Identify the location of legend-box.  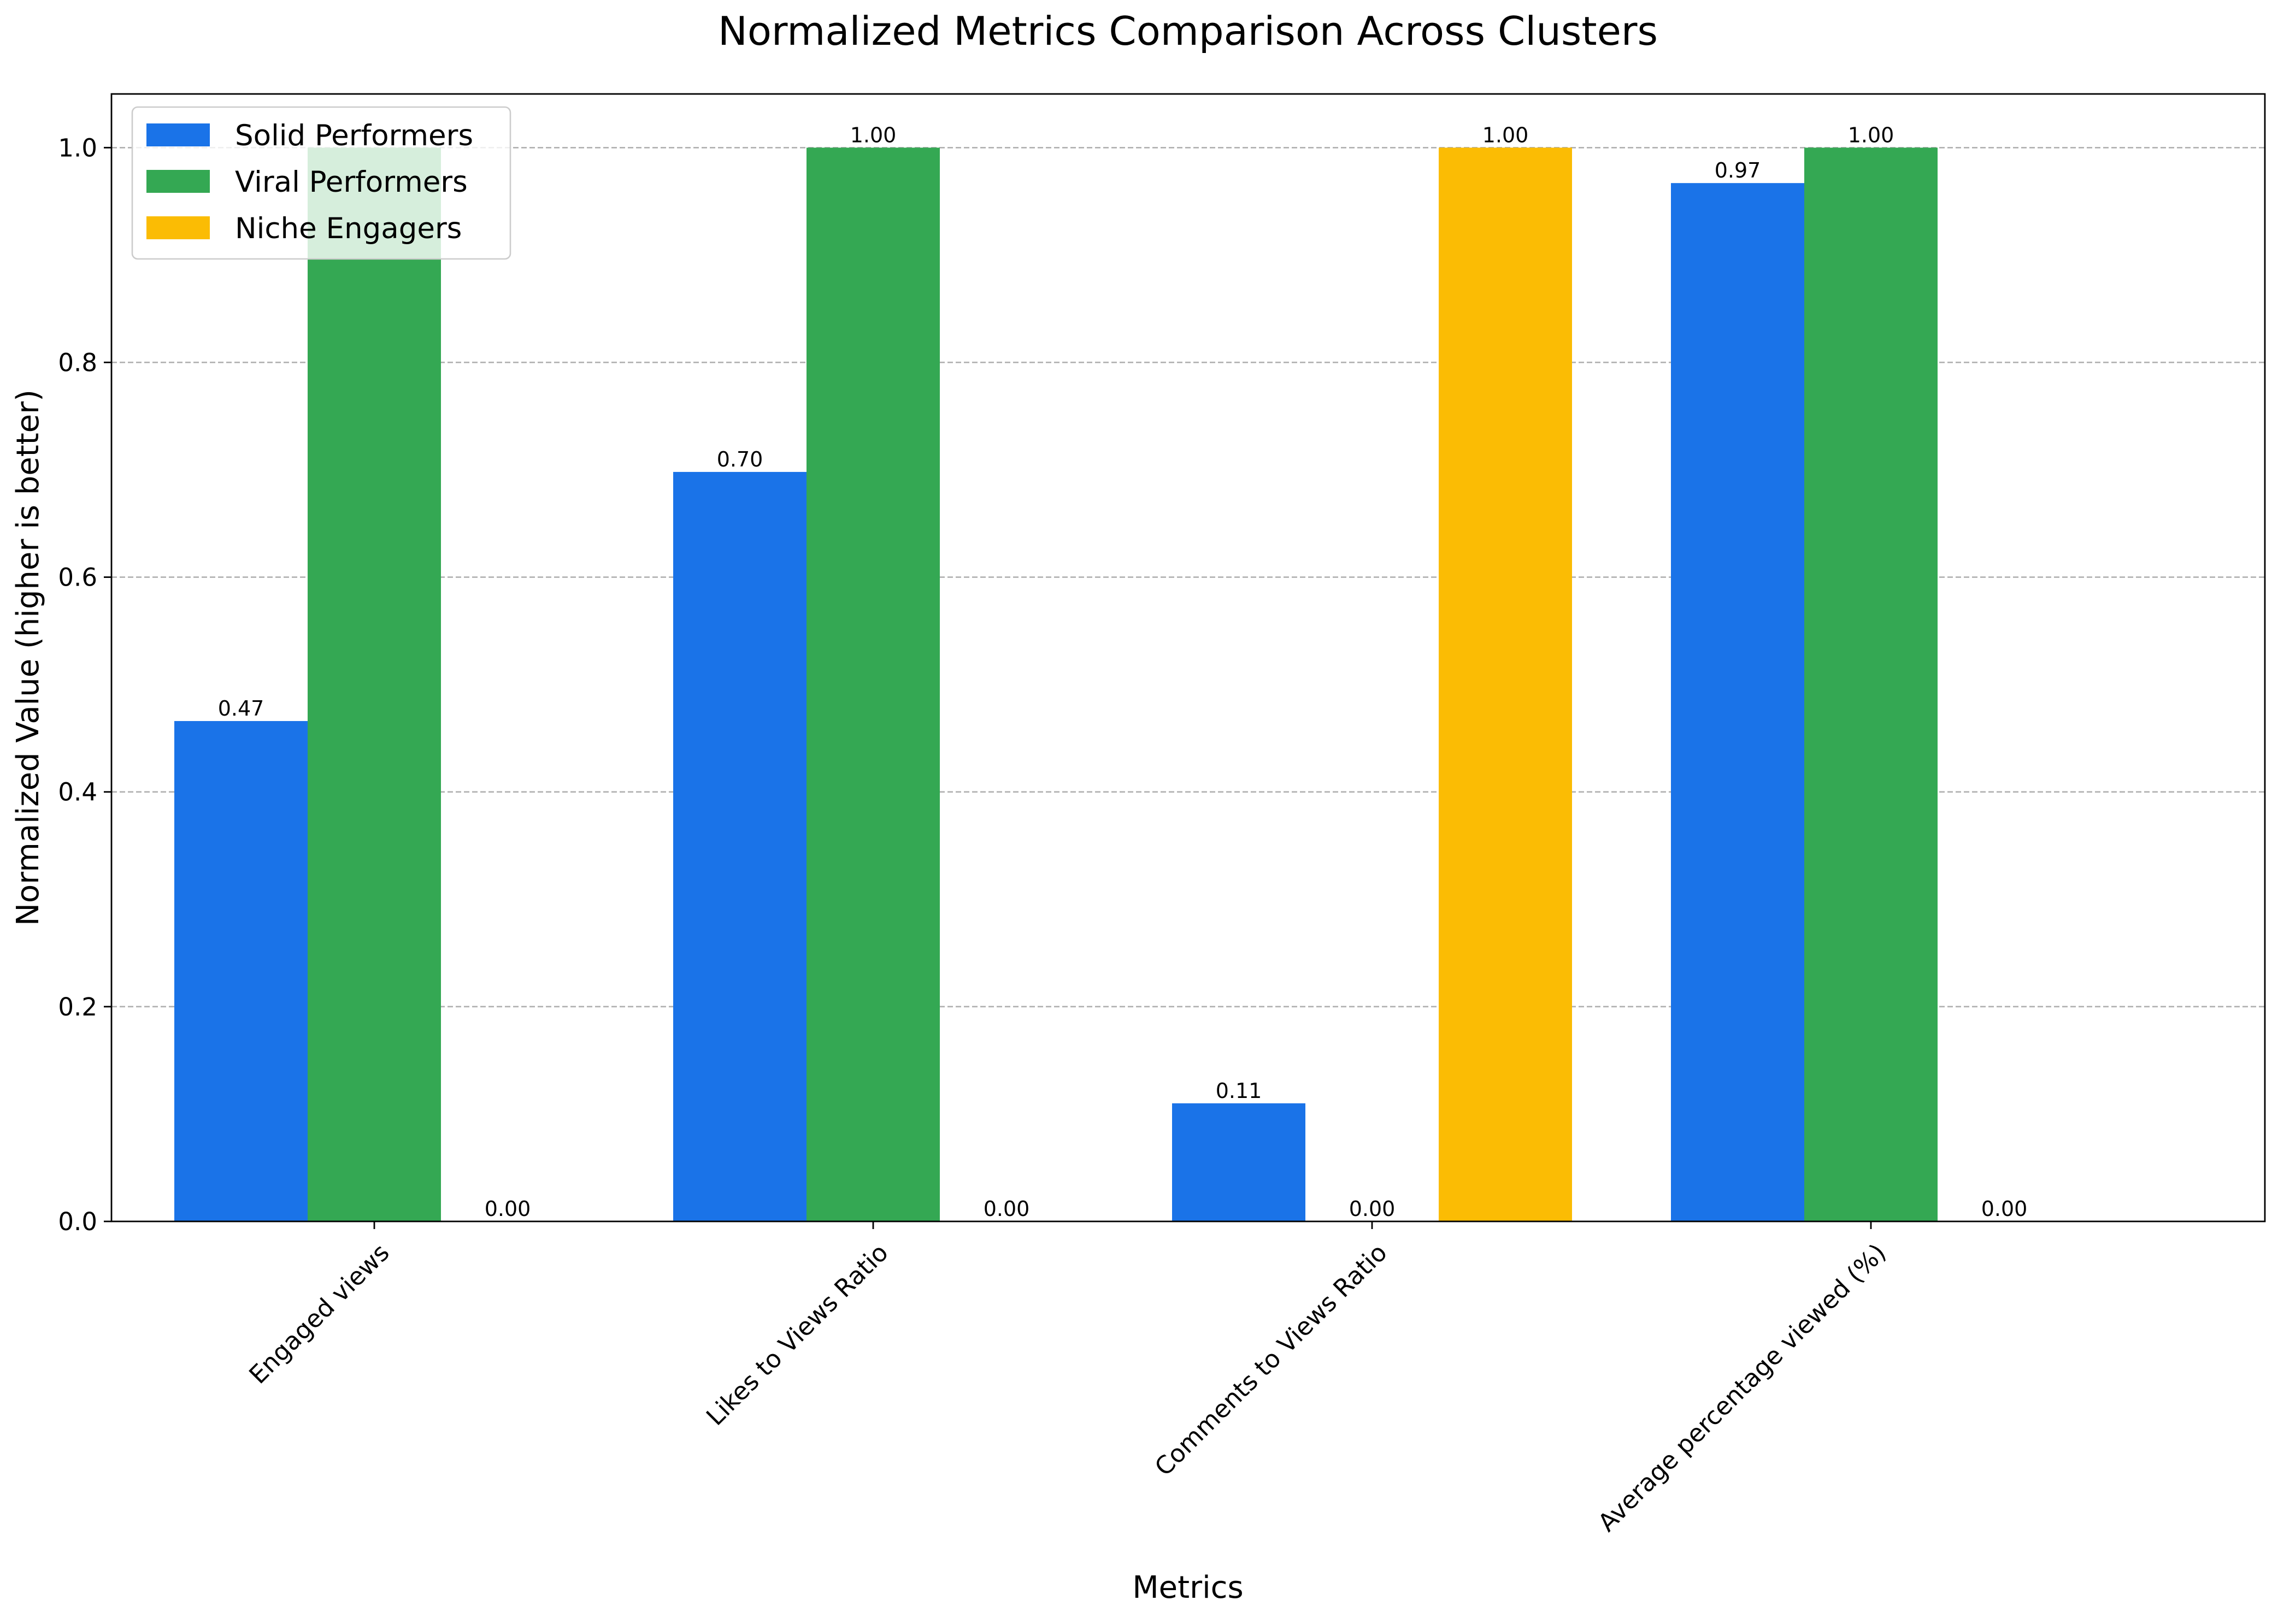
(321, 183).